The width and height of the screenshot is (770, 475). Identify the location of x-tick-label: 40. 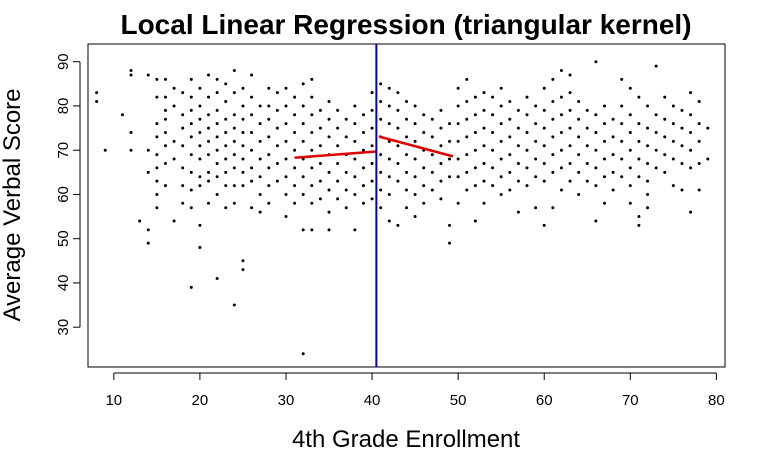
(372, 400).